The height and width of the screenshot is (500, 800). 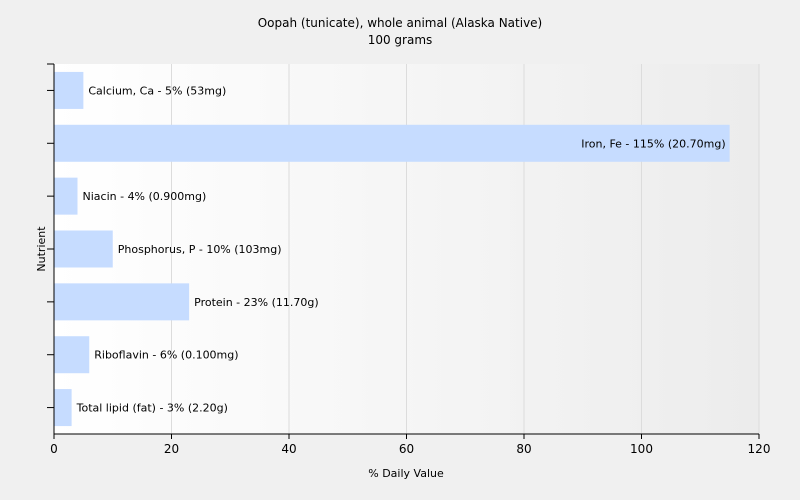 I want to click on chart-subtitle: 100 grams, so click(x=400, y=40).